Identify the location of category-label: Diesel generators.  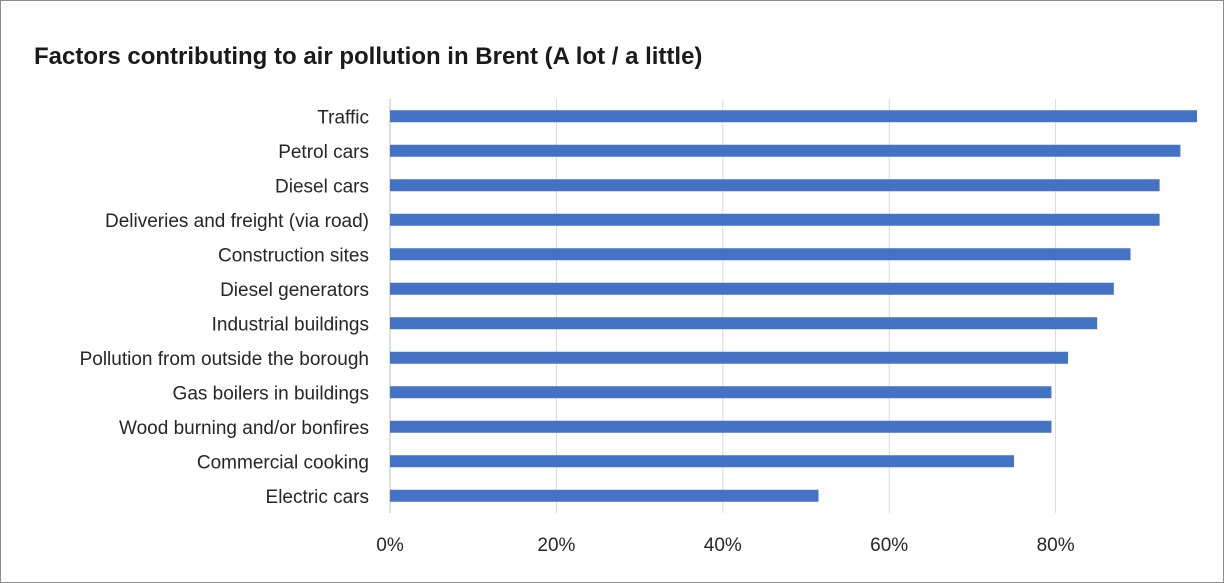
(294, 290).